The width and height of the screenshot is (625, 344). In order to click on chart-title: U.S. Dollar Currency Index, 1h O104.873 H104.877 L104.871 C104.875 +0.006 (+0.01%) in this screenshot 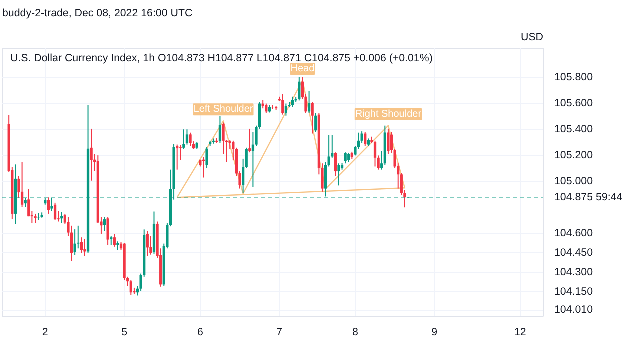, I will do `click(221, 58)`.